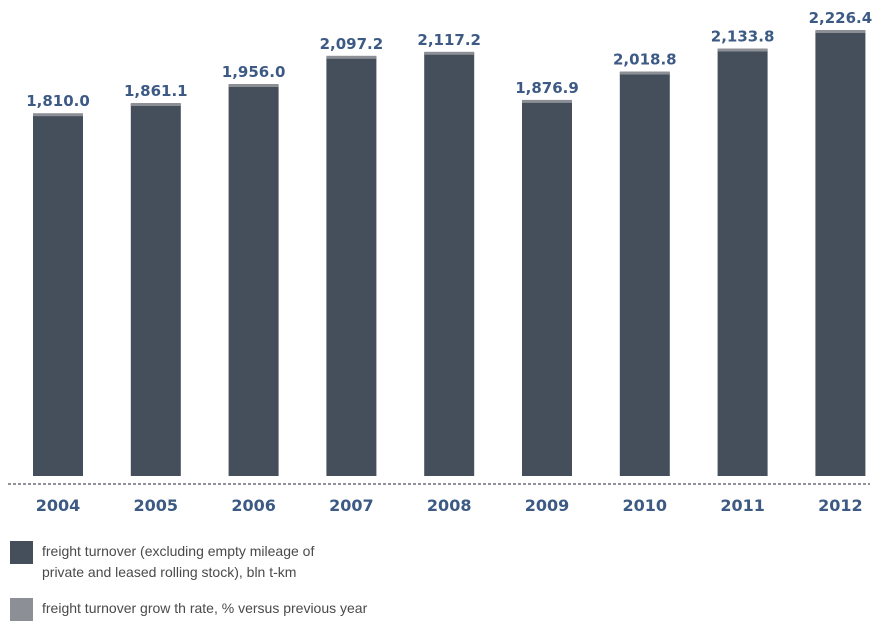 The height and width of the screenshot is (626, 876). I want to click on tick-label-2008: 2008, so click(449, 505).